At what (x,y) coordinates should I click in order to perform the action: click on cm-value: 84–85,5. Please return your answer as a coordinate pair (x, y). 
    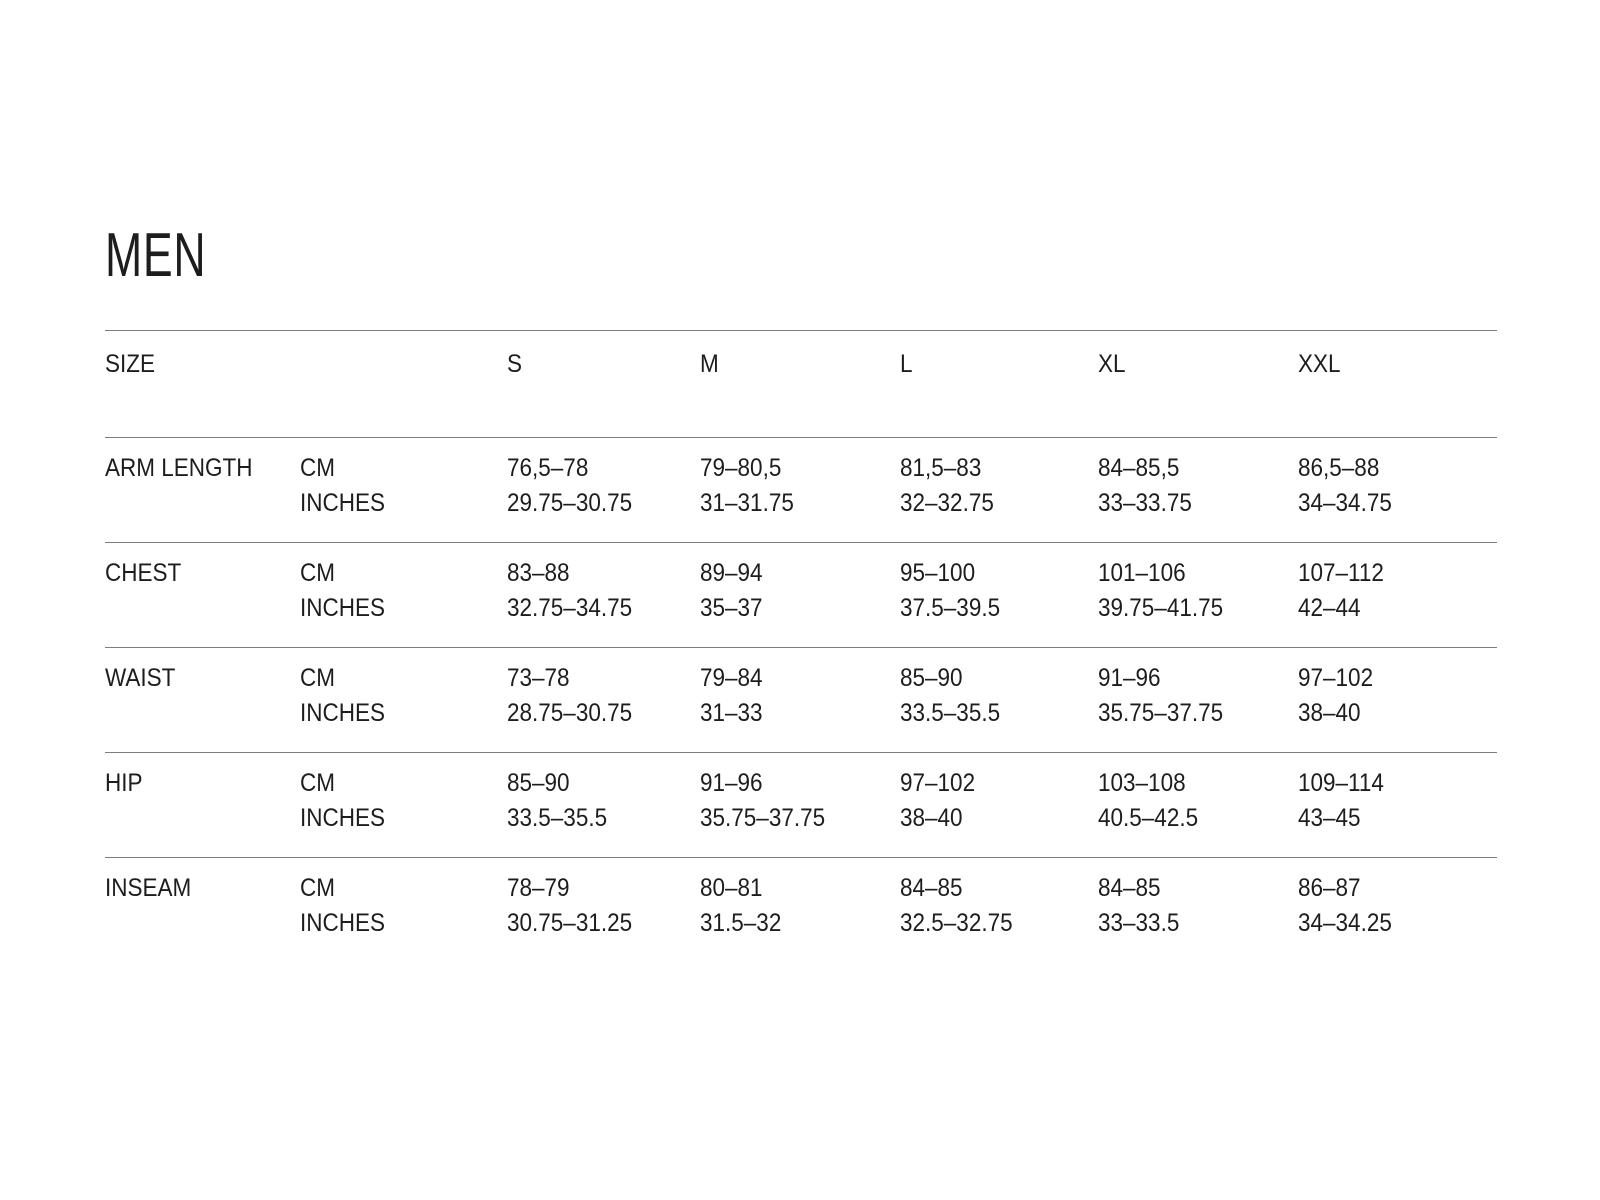
    Looking at the image, I should click on (1139, 468).